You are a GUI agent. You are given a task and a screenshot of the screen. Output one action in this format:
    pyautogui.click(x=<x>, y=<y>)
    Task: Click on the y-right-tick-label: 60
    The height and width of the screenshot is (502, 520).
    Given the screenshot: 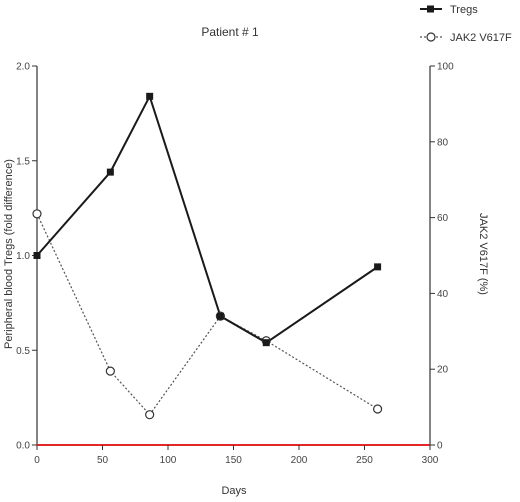 What is the action you would take?
    pyautogui.click(x=443, y=218)
    